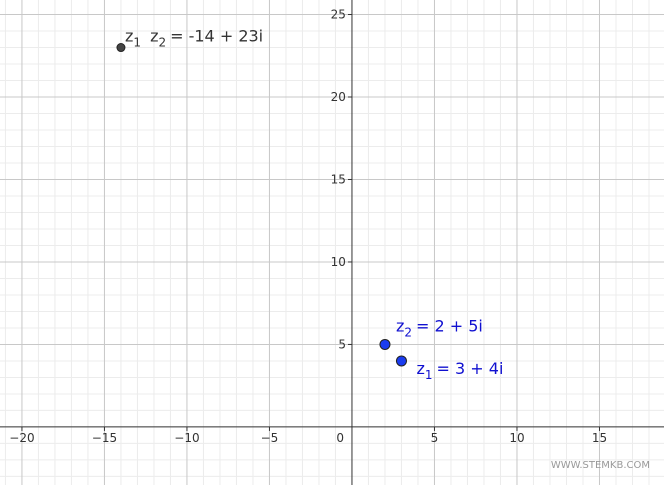 This screenshot has width=664, height=485. What do you see at coordinates (449, 325) in the screenshot?
I see `label-text: = 2 + 5i` at bounding box center [449, 325].